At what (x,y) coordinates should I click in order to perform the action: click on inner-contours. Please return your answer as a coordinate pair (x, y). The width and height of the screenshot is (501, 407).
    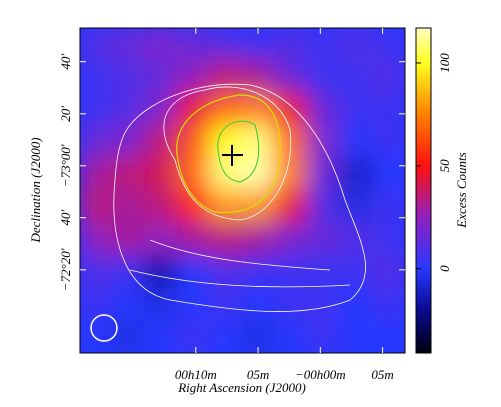
    Looking at the image, I should click on (228, 154).